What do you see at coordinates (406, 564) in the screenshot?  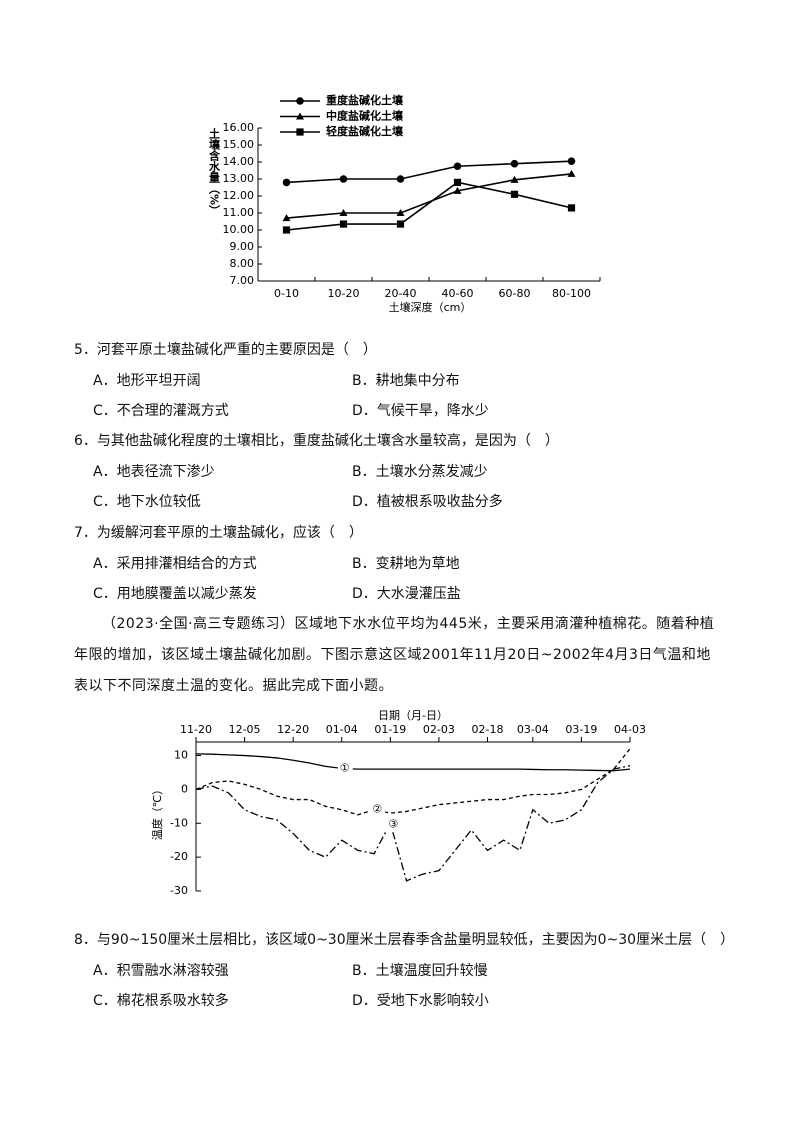 I see `option: B．变耕地为草地` at bounding box center [406, 564].